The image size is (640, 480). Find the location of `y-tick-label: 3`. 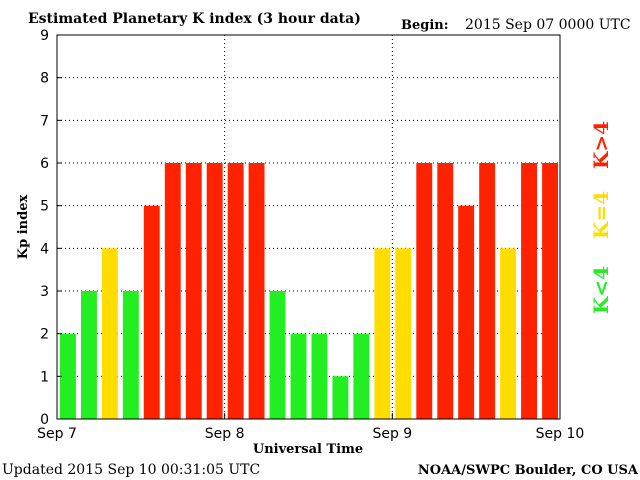

y-tick-label: 3 is located at coordinates (44, 292).